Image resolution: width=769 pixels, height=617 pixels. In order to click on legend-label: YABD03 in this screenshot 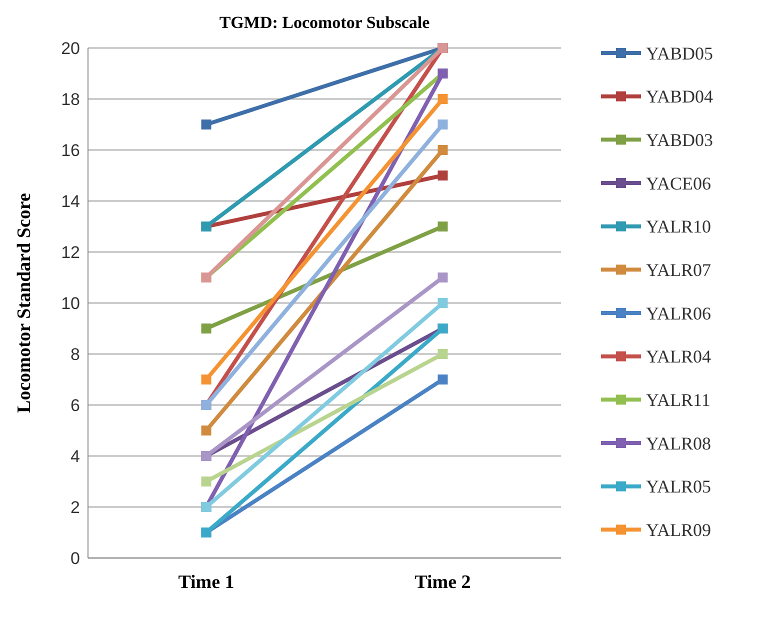, I will do `click(680, 140)`.